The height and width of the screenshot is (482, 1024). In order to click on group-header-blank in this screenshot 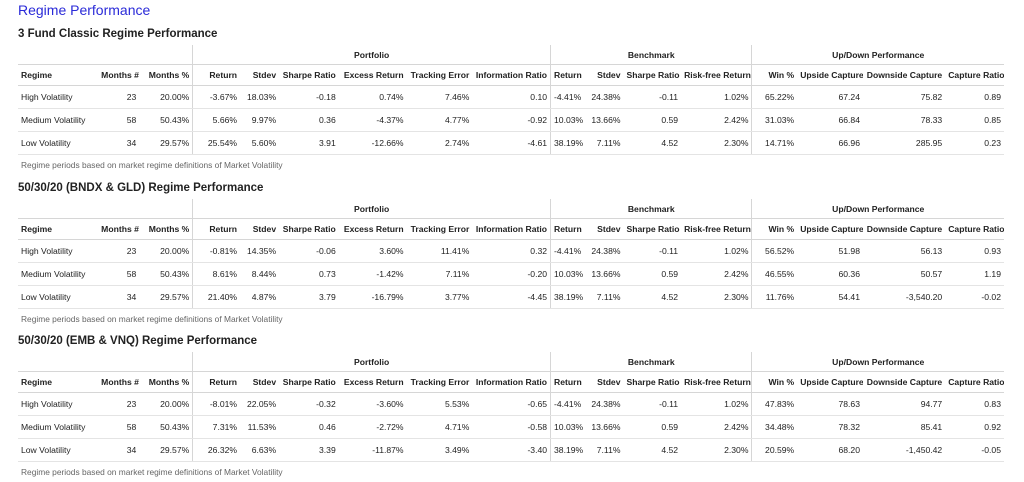, I will do `click(105, 55)`.